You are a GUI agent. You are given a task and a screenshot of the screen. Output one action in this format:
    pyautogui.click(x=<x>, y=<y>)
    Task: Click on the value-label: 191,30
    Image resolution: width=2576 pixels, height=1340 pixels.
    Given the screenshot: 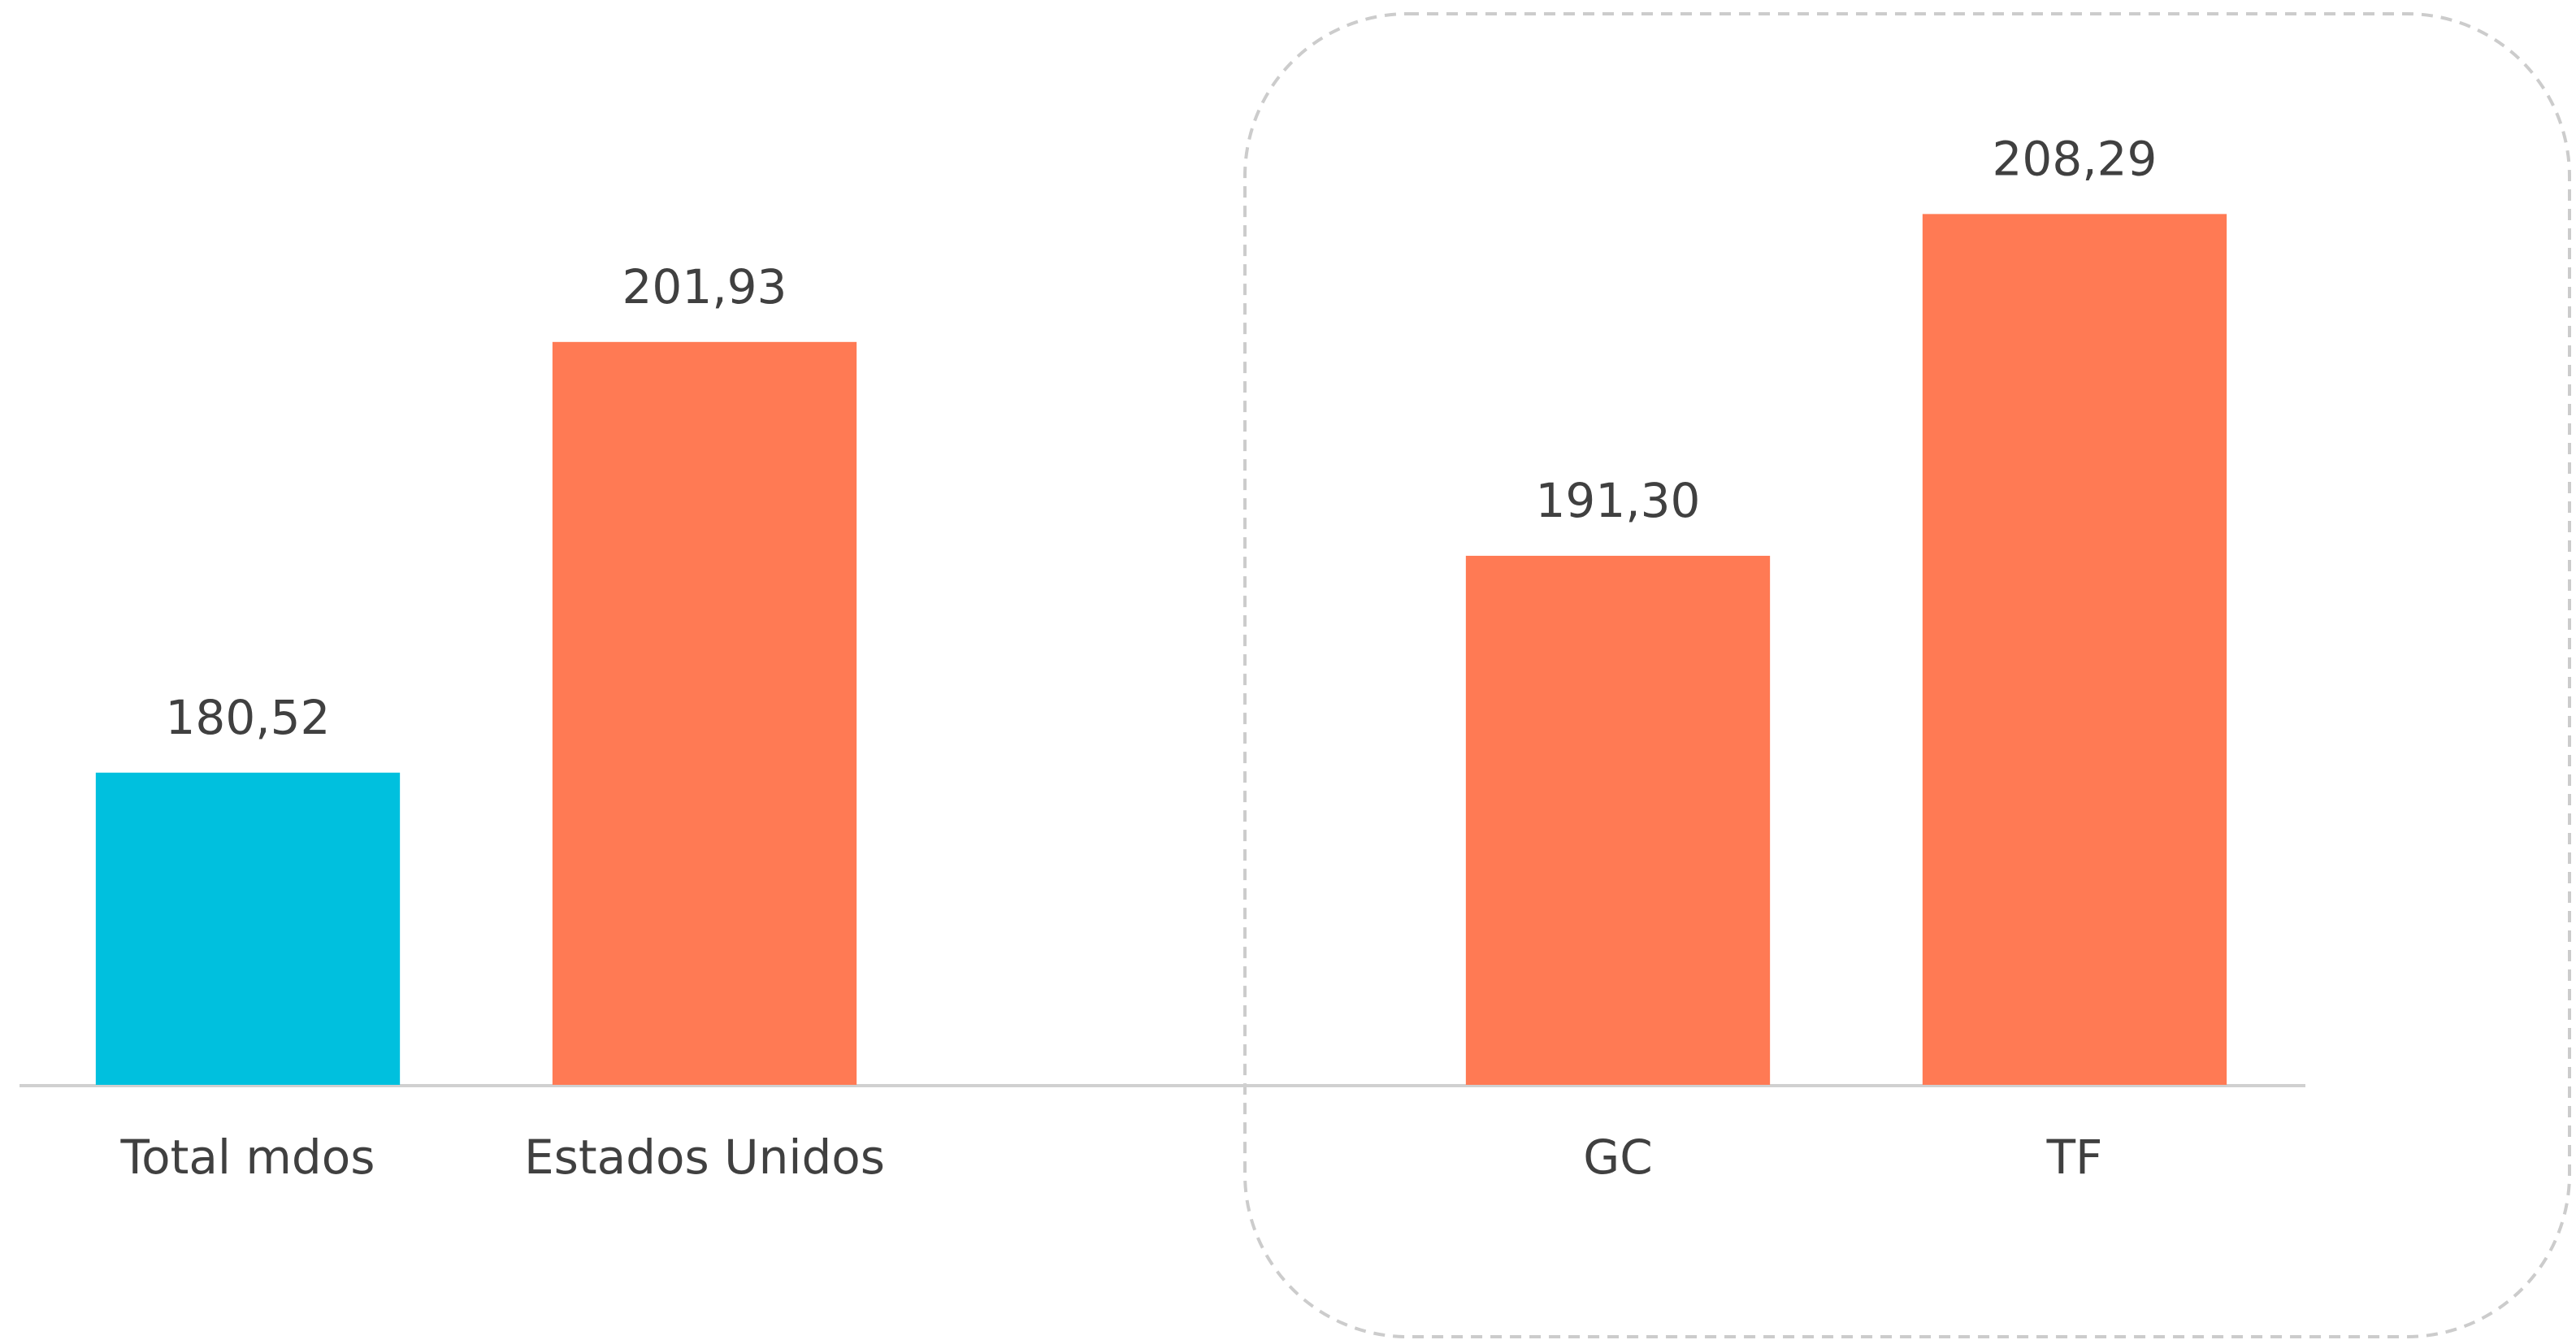 What is the action you would take?
    pyautogui.click(x=1618, y=500)
    